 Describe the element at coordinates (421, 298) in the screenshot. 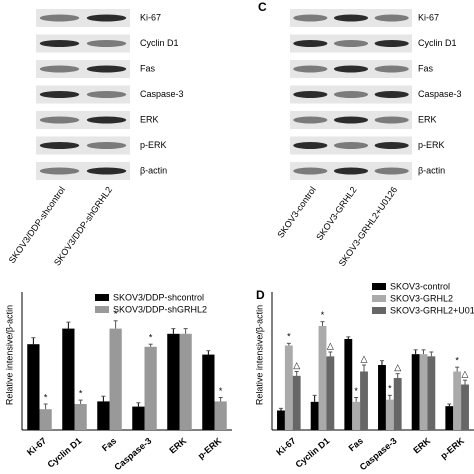

I see `legend-label: SKOV3-GRHL2` at that location.